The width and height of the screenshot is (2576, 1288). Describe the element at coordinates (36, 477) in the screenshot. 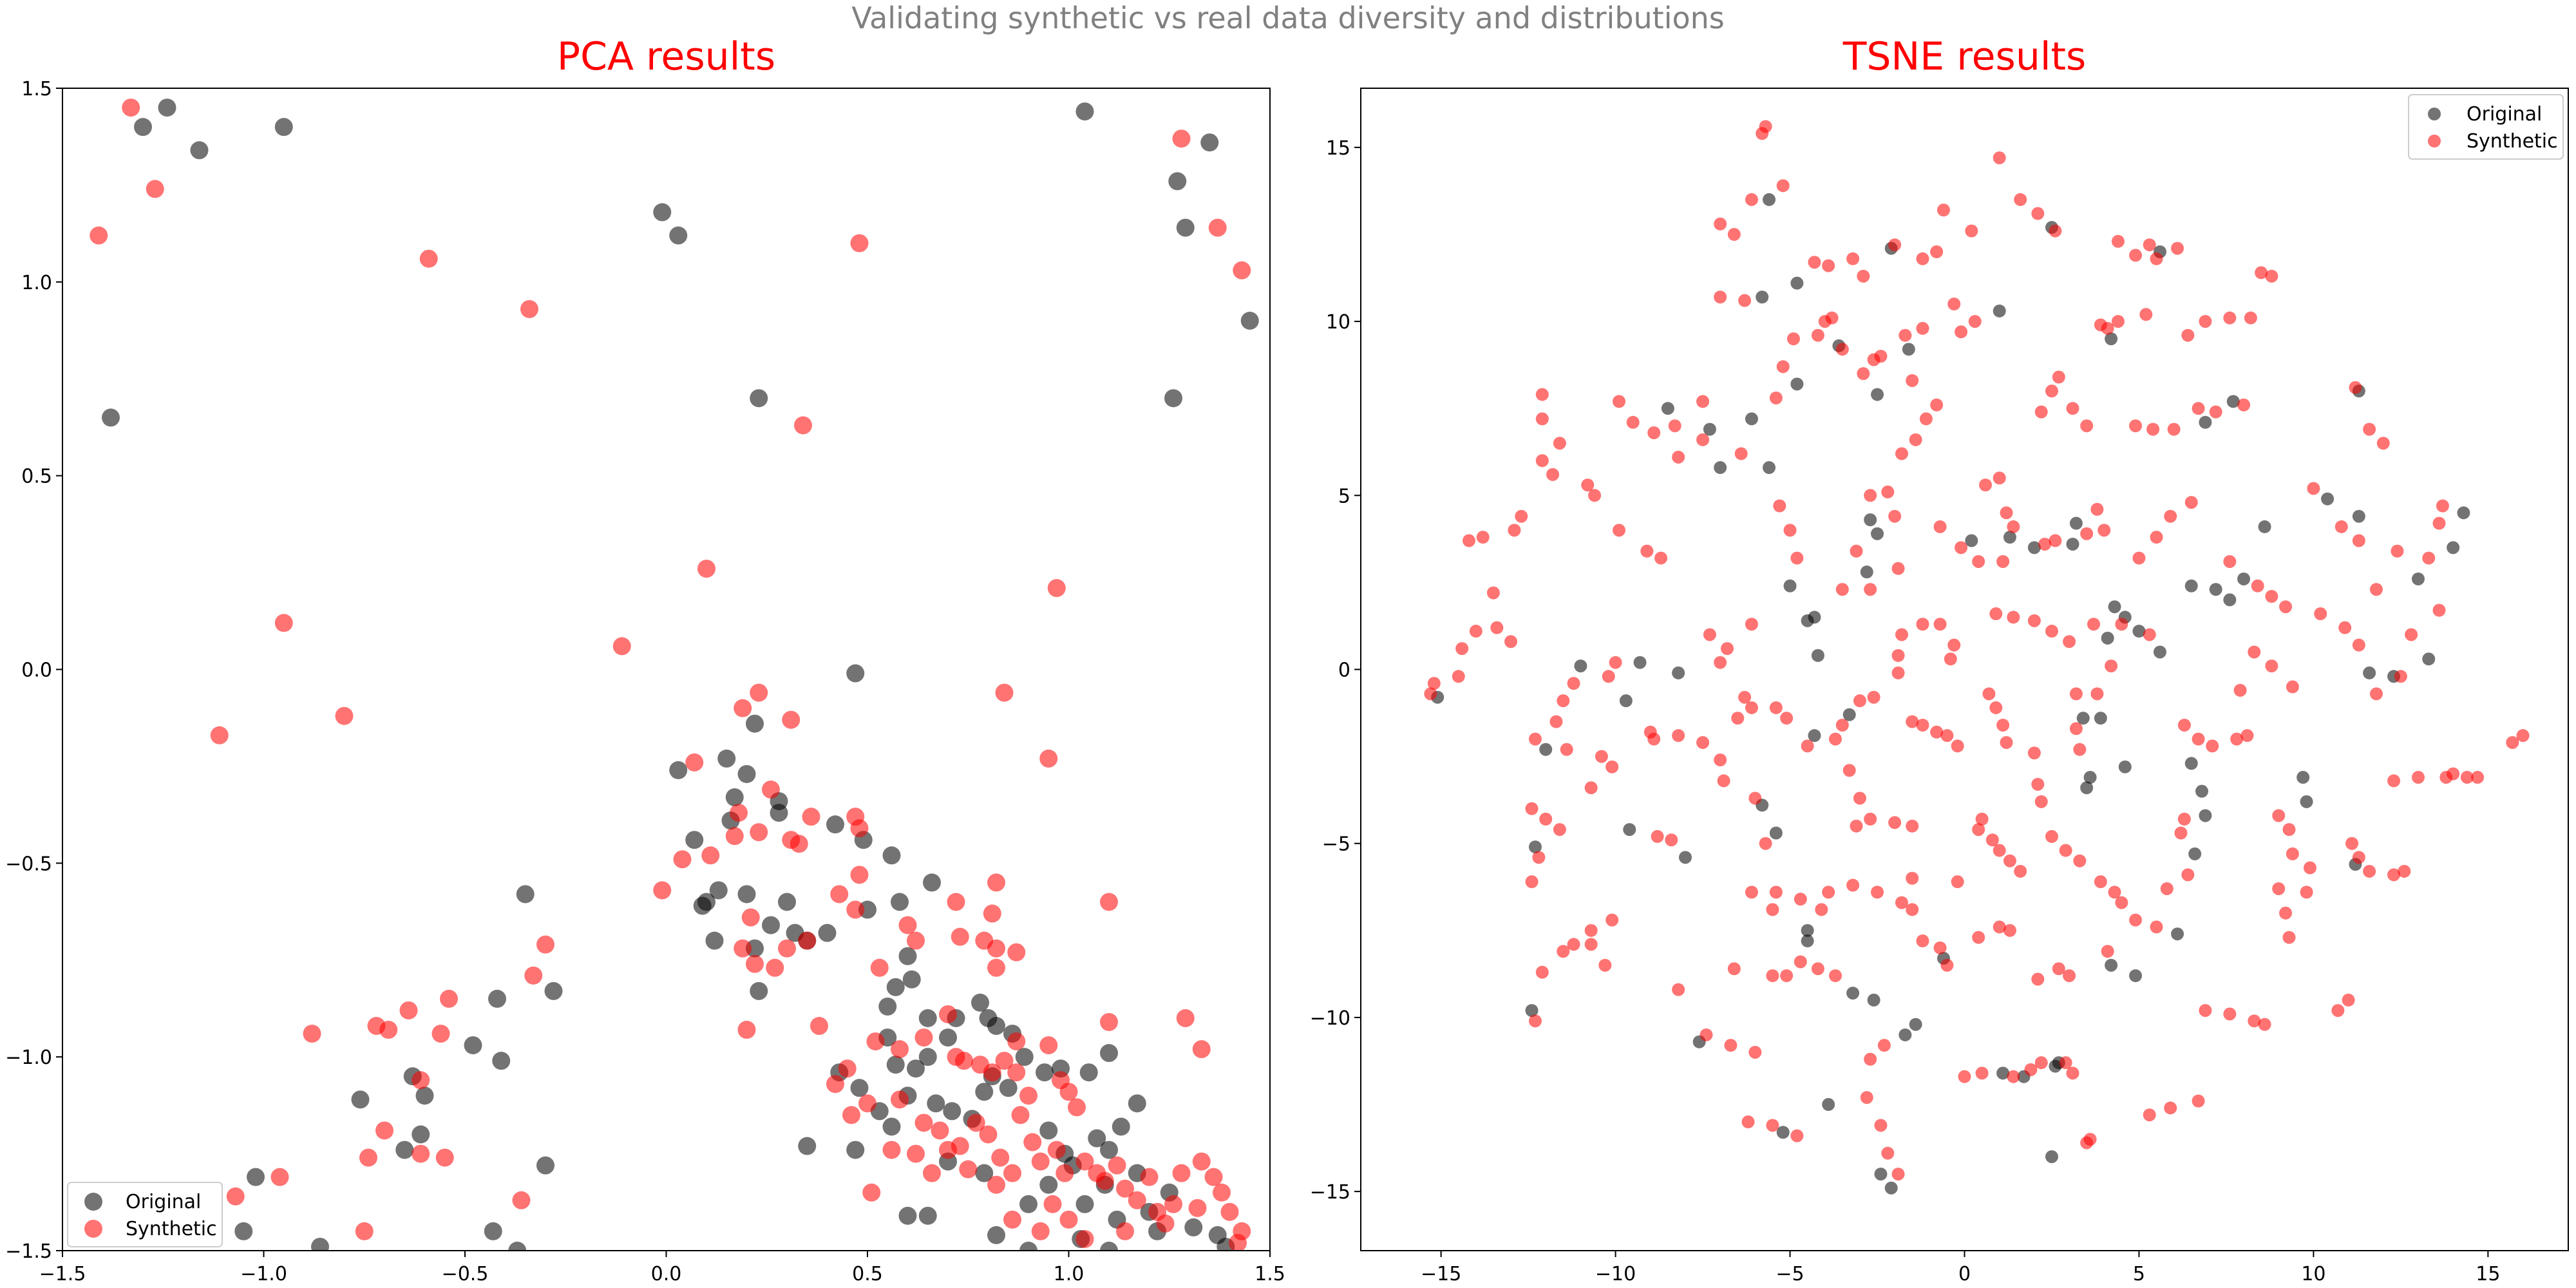

I see `y-tick-label: 0.5` at that location.